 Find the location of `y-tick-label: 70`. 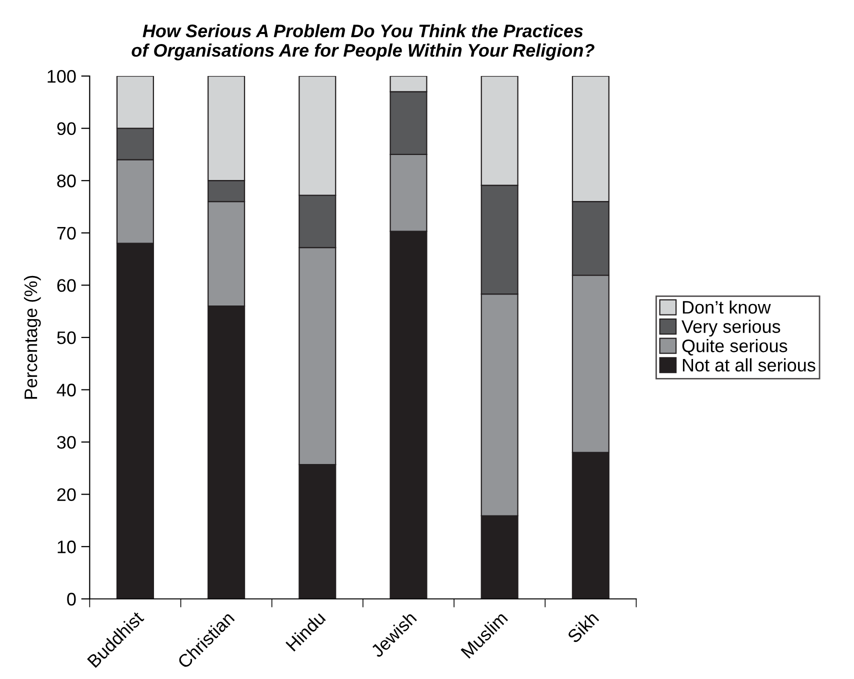

y-tick-label: 70 is located at coordinates (66, 233).